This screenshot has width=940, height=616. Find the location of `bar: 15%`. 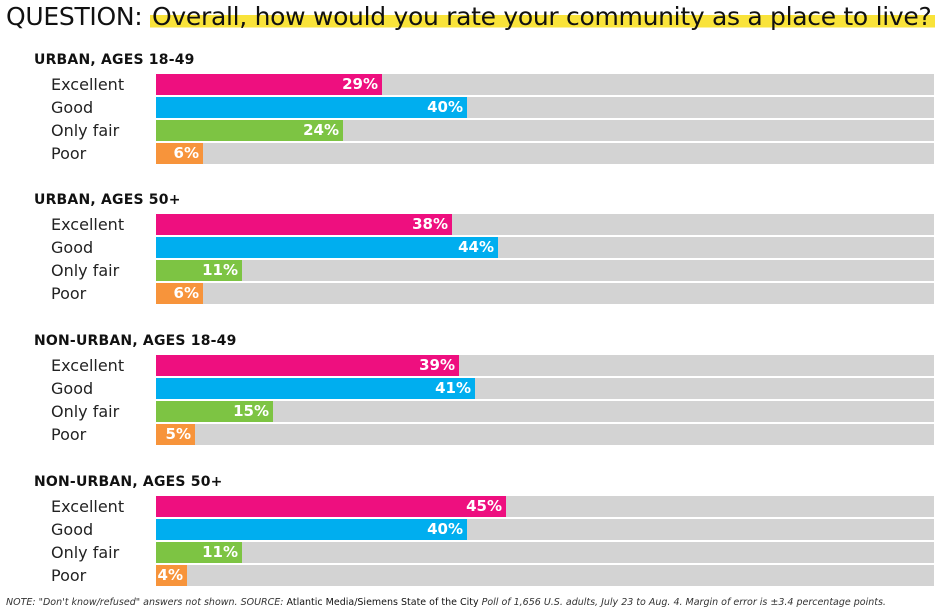

bar: 15% is located at coordinates (214, 411).